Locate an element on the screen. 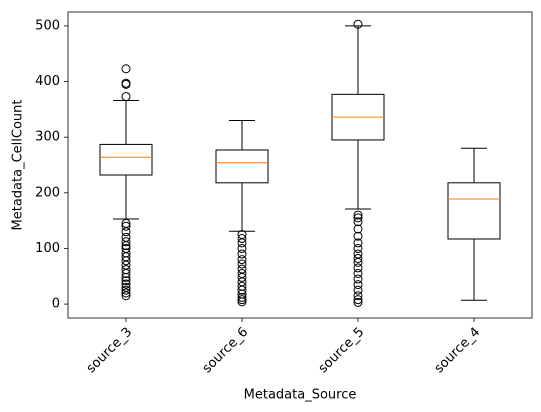  y-axis-label: Metadata_CellCount is located at coordinates (18, 165).